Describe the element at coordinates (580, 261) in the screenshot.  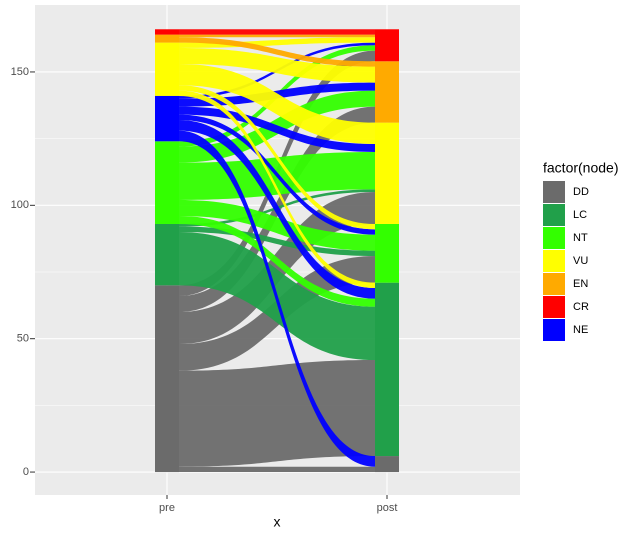
I see `legend-label: VU` at that location.